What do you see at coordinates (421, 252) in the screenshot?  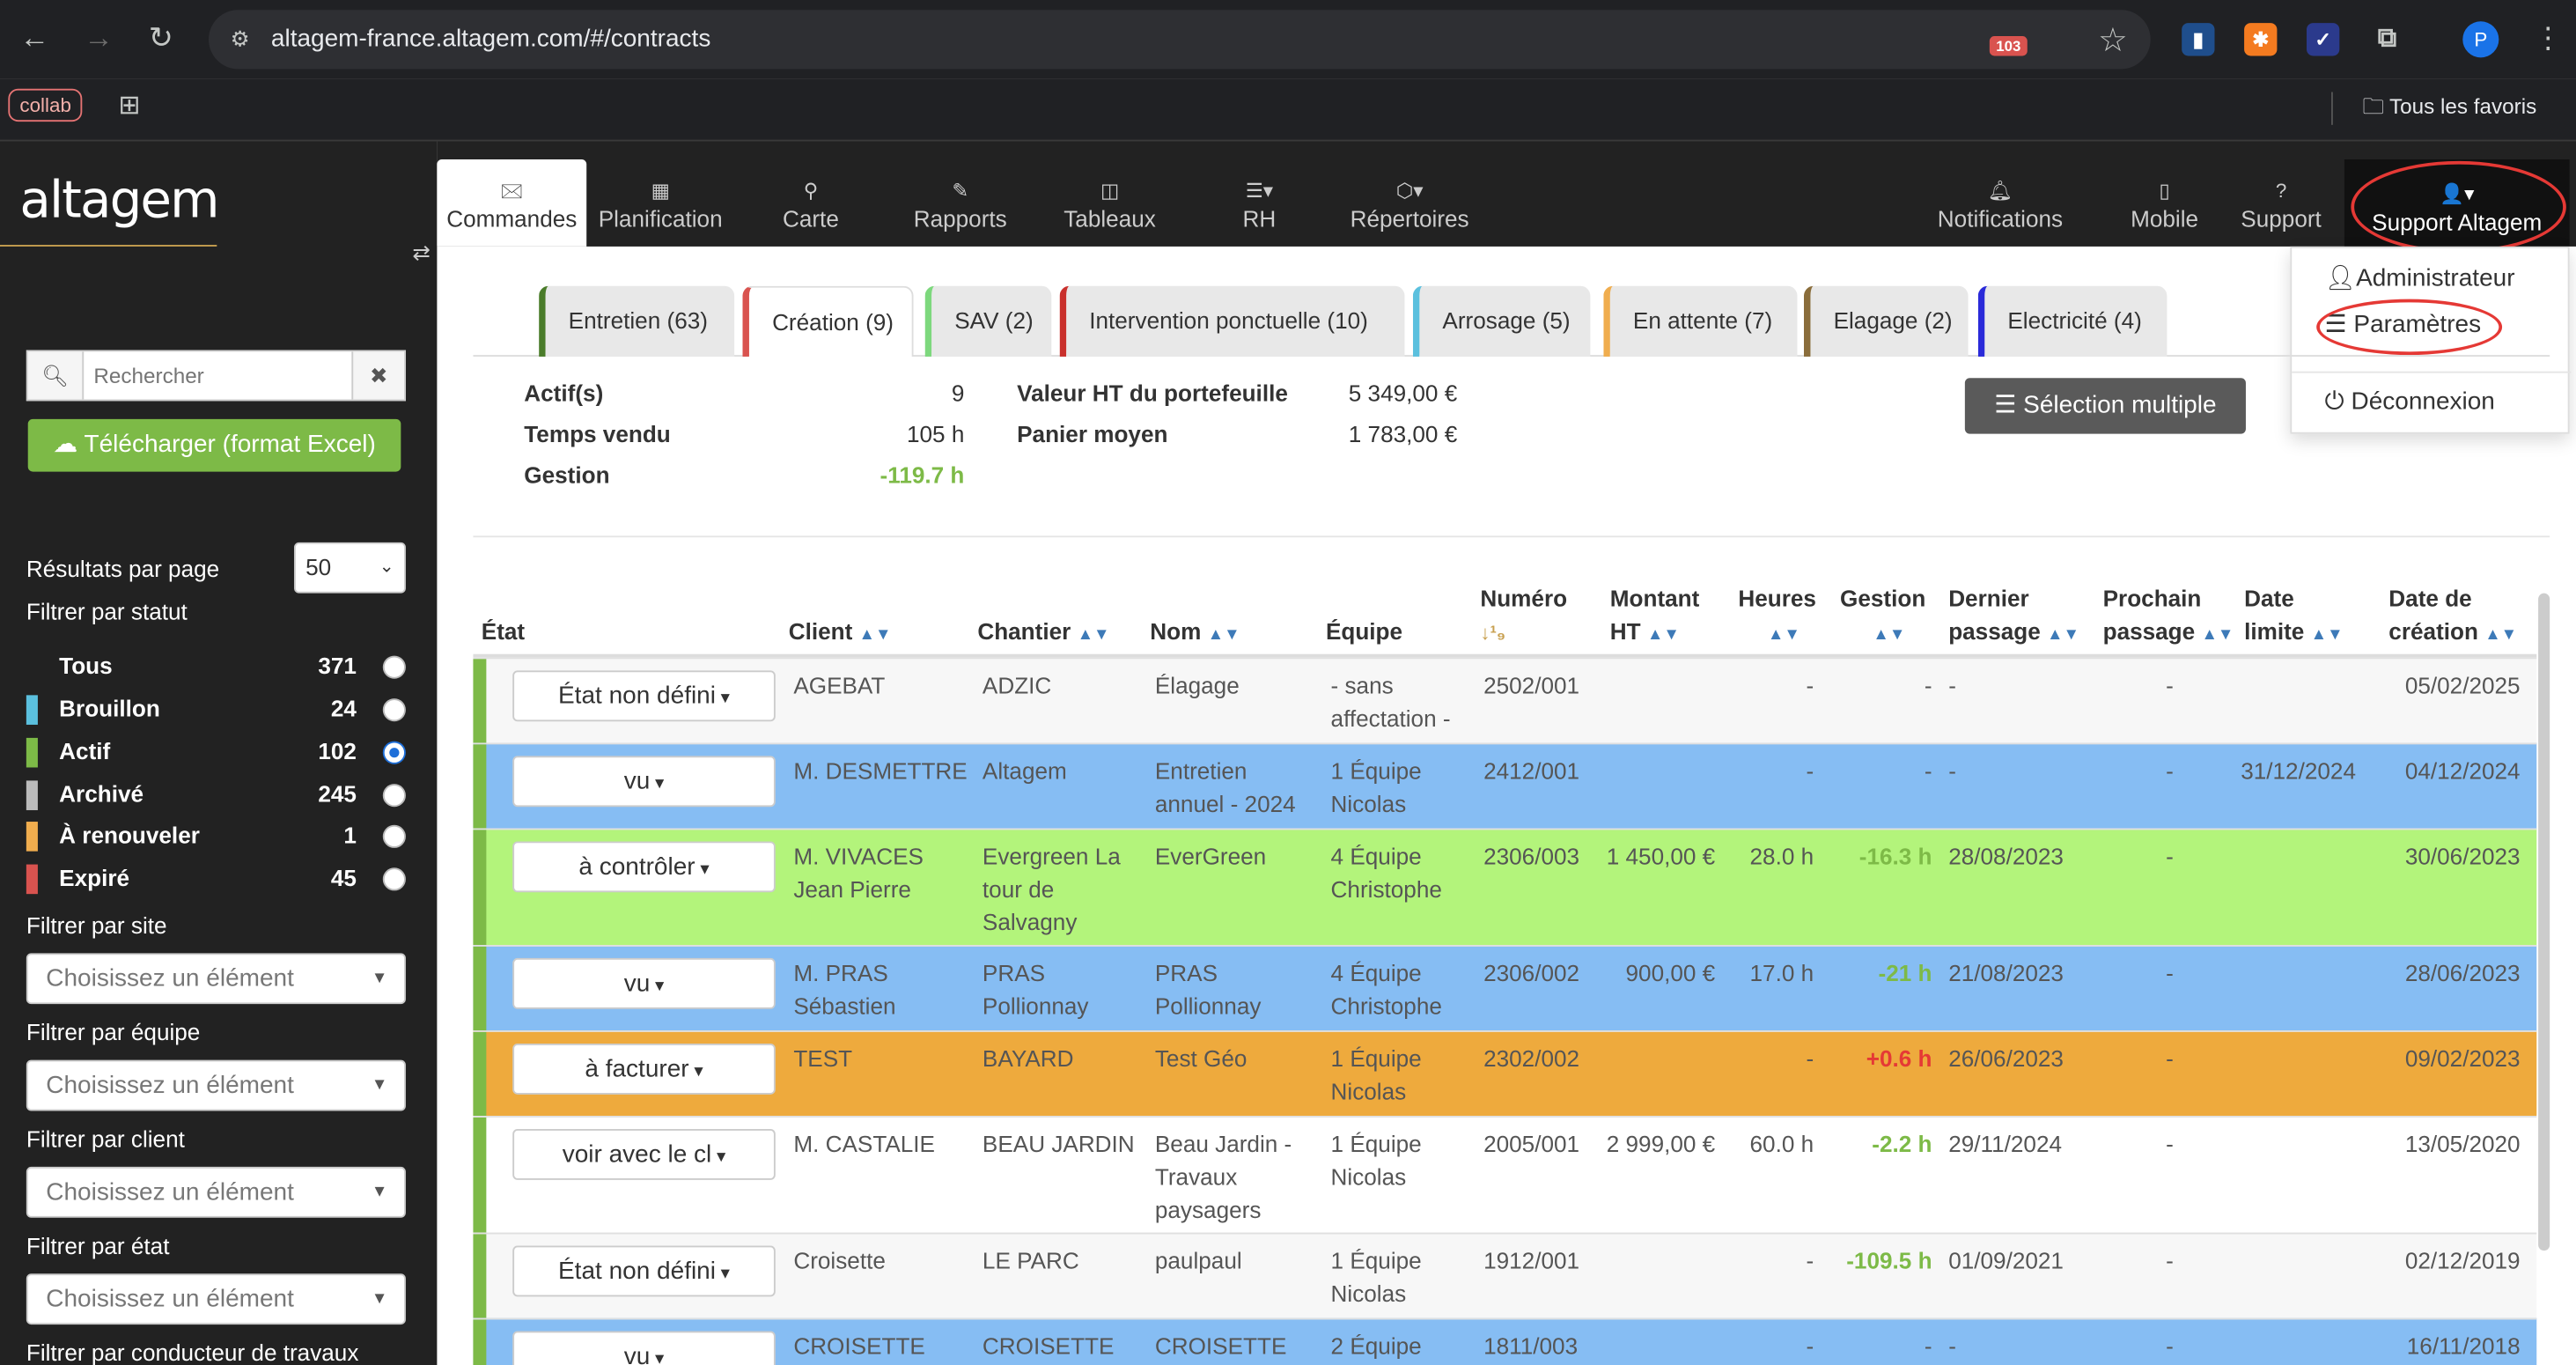 I see `sidebar-toggle-icon: ⇄` at bounding box center [421, 252].